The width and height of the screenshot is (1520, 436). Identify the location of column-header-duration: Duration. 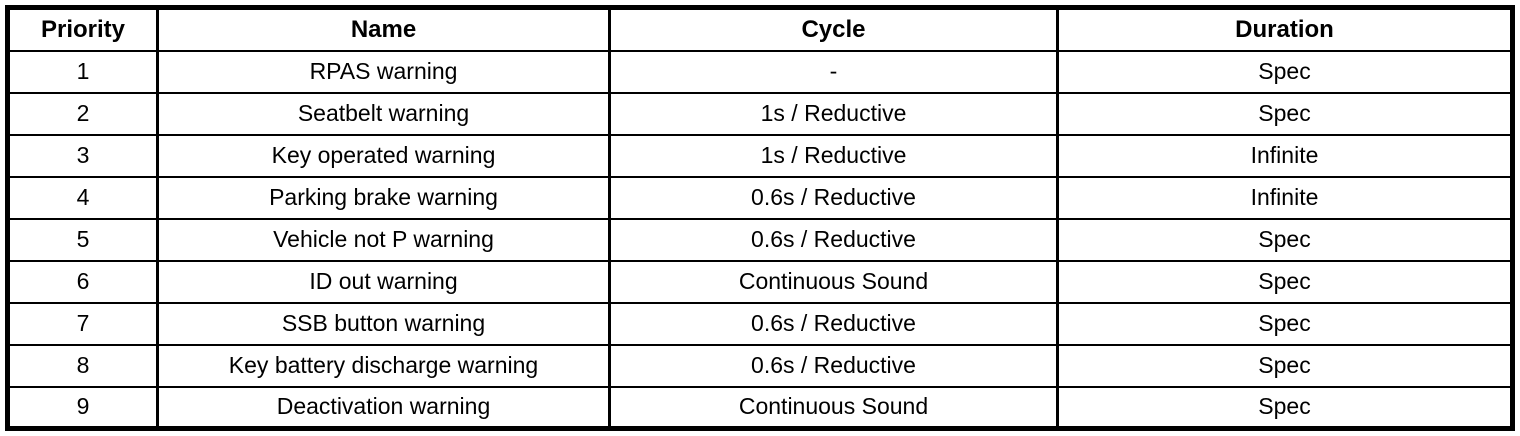
(1285, 29).